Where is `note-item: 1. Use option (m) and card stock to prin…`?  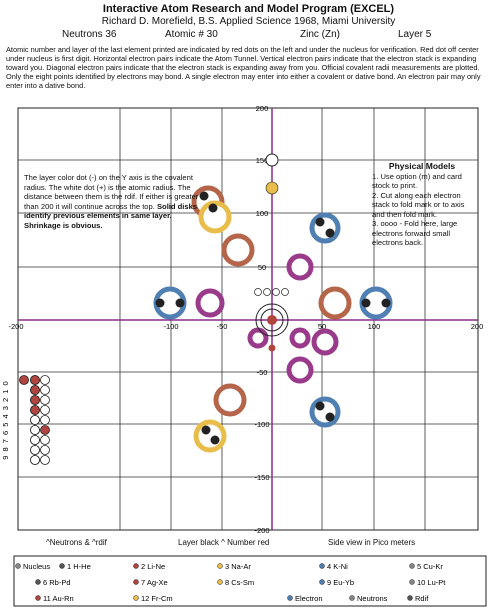 note-item: 1. Use option (m) and card stock to prin… is located at coordinates (417, 181).